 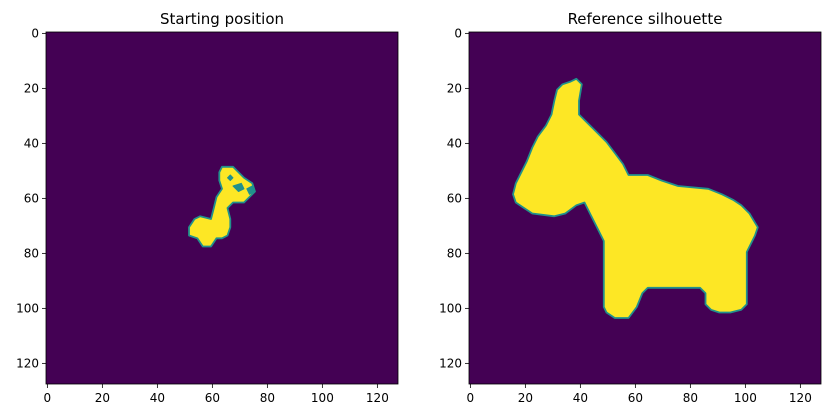 What do you see at coordinates (454, 253) in the screenshot?
I see `right-y-tick-label: 80` at bounding box center [454, 253].